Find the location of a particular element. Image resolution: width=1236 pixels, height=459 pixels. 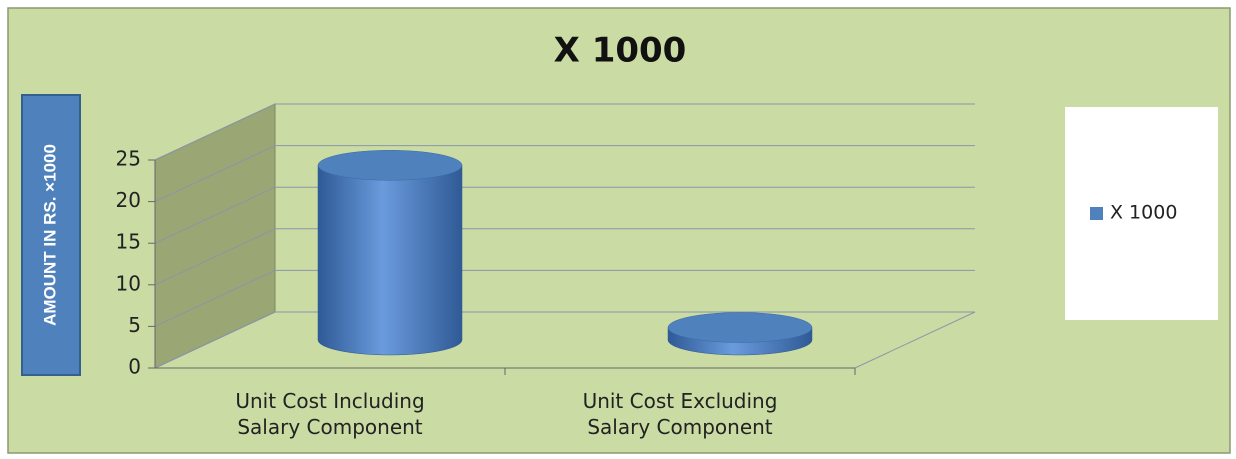

y-tick-label: 0 is located at coordinates (134, 367).